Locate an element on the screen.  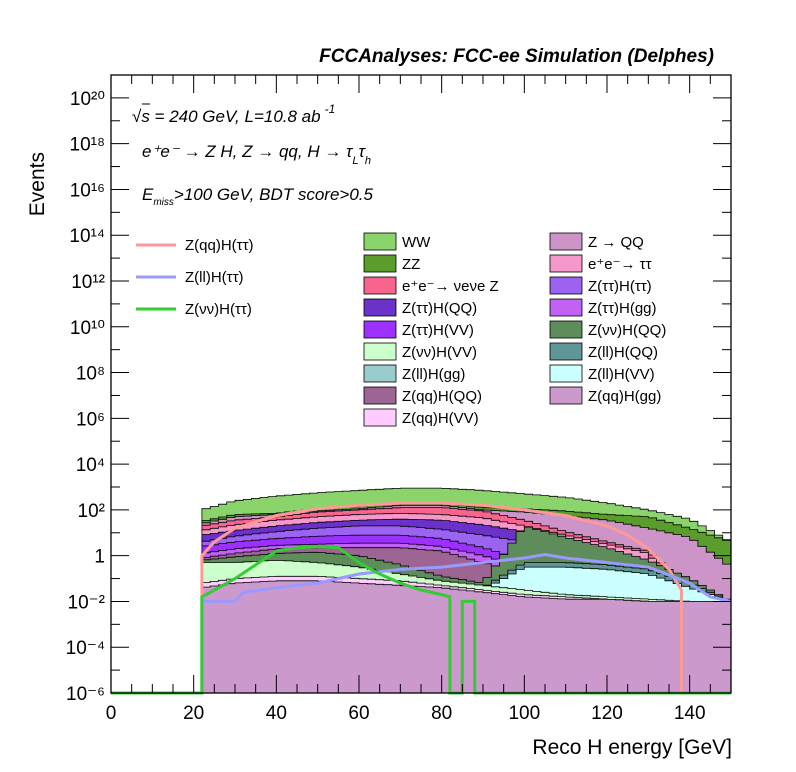
y-tick-label: 10⁻² is located at coordinates (87, 602).